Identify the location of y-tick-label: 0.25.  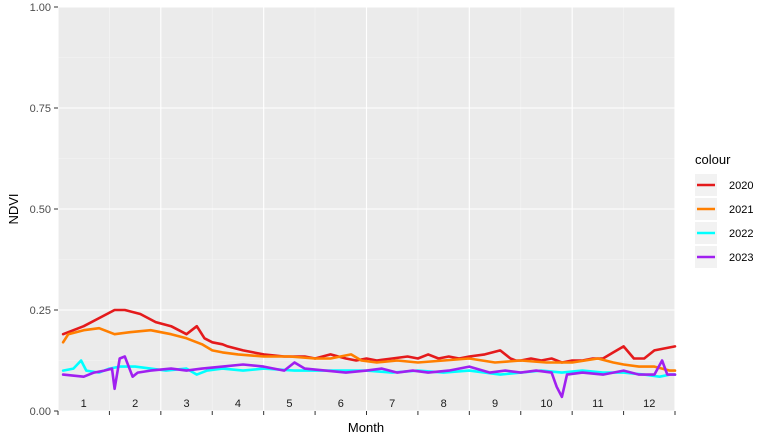
(40, 311).